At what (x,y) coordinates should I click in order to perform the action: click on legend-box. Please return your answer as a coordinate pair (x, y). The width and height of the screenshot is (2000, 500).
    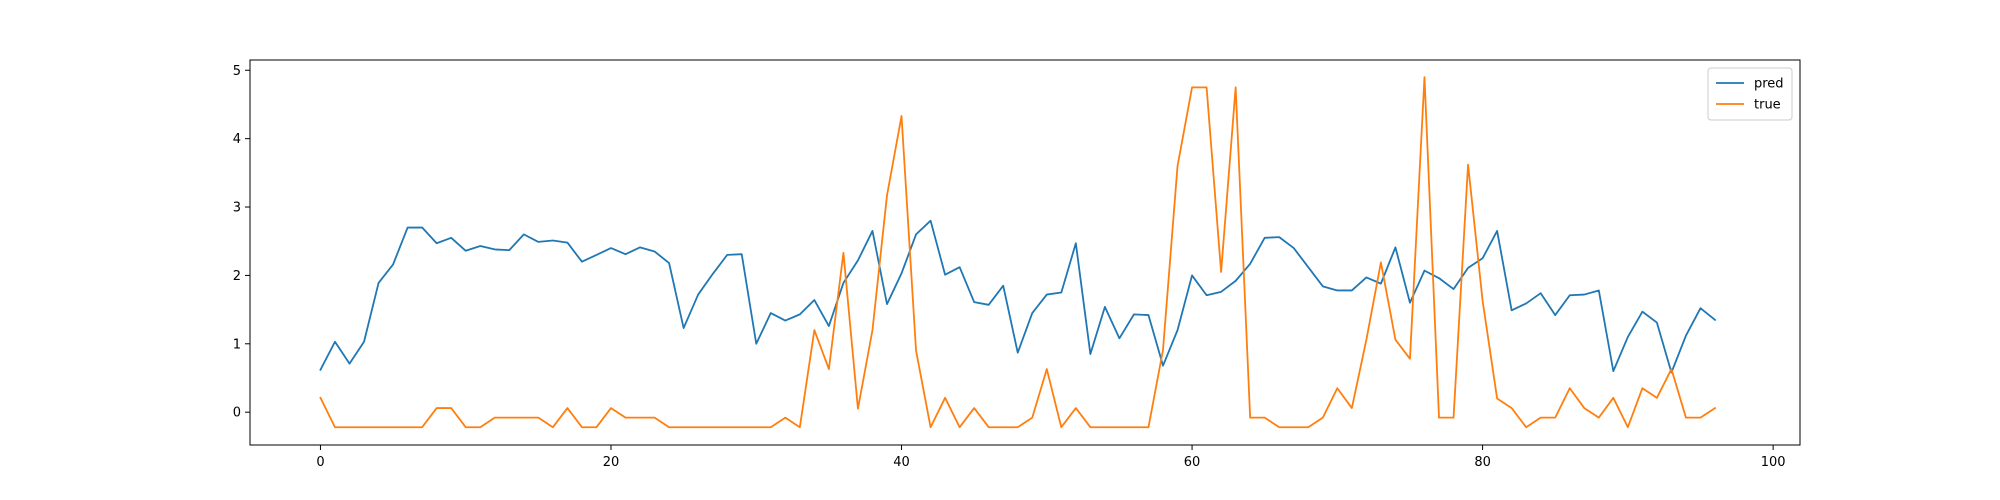
    Looking at the image, I should click on (1750, 94).